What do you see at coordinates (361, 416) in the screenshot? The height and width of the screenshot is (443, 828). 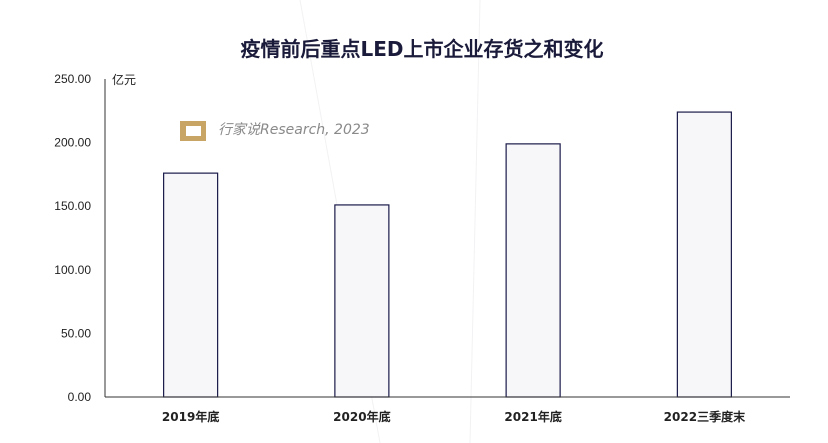 I see `x-tick-label: 2020年底` at bounding box center [361, 416].